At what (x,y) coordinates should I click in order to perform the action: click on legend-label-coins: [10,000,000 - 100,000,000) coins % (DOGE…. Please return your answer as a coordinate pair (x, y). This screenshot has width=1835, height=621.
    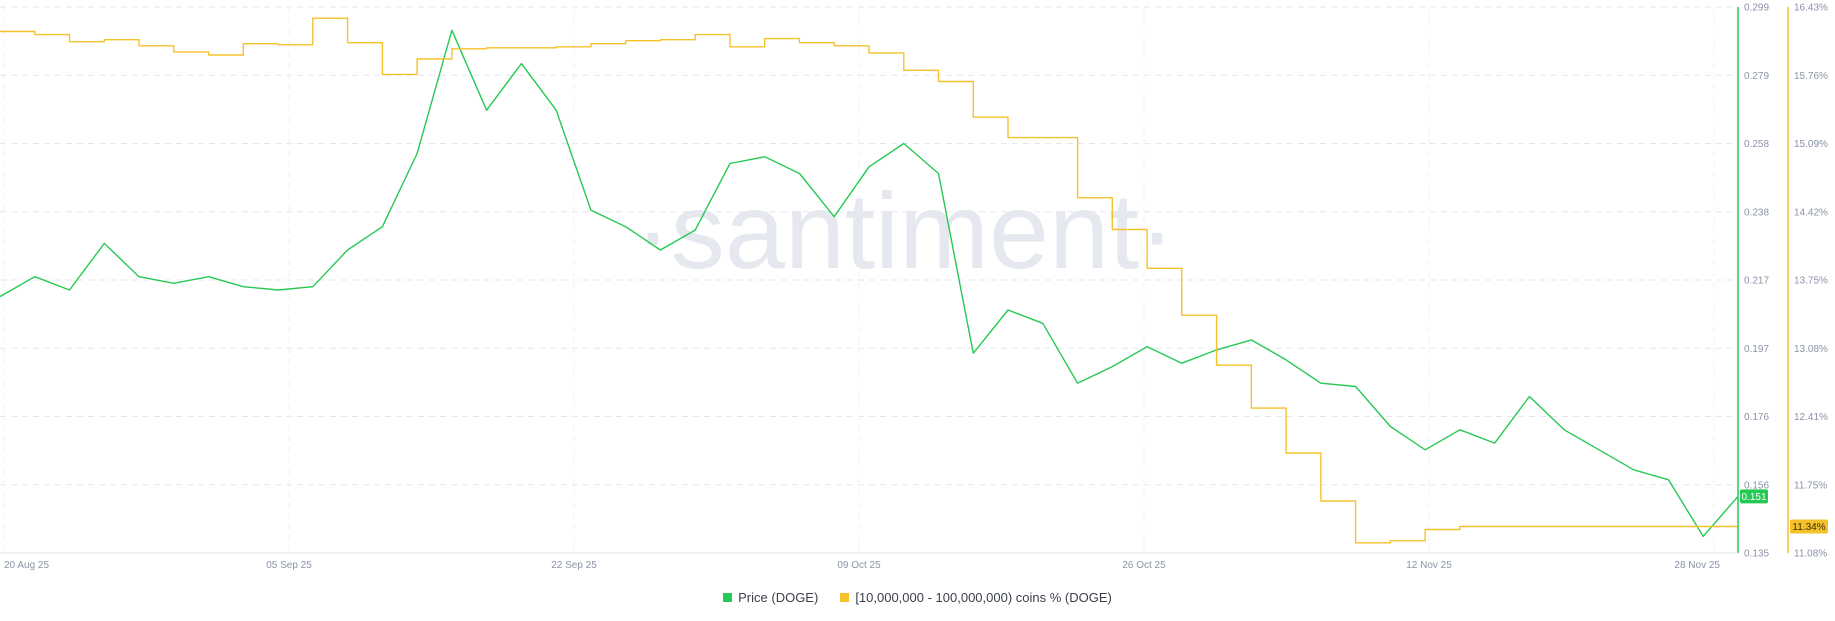
    Looking at the image, I should click on (983, 597).